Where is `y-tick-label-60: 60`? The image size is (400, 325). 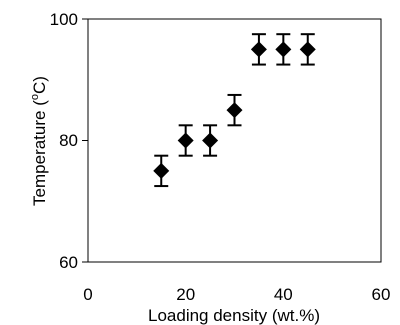 y-tick-label-60: 60 is located at coordinates (68, 262).